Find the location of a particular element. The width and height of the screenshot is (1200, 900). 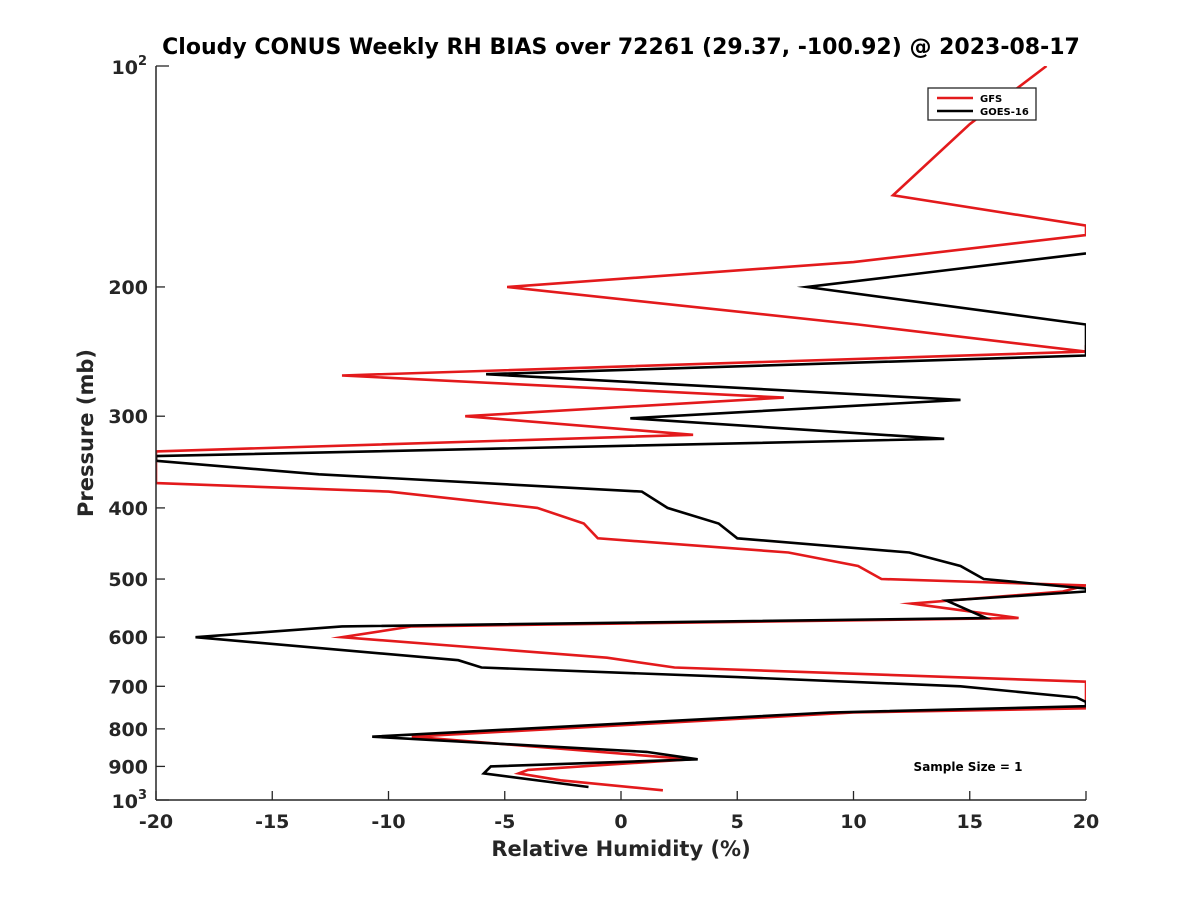

x-tick-label: -20 is located at coordinates (156, 822).